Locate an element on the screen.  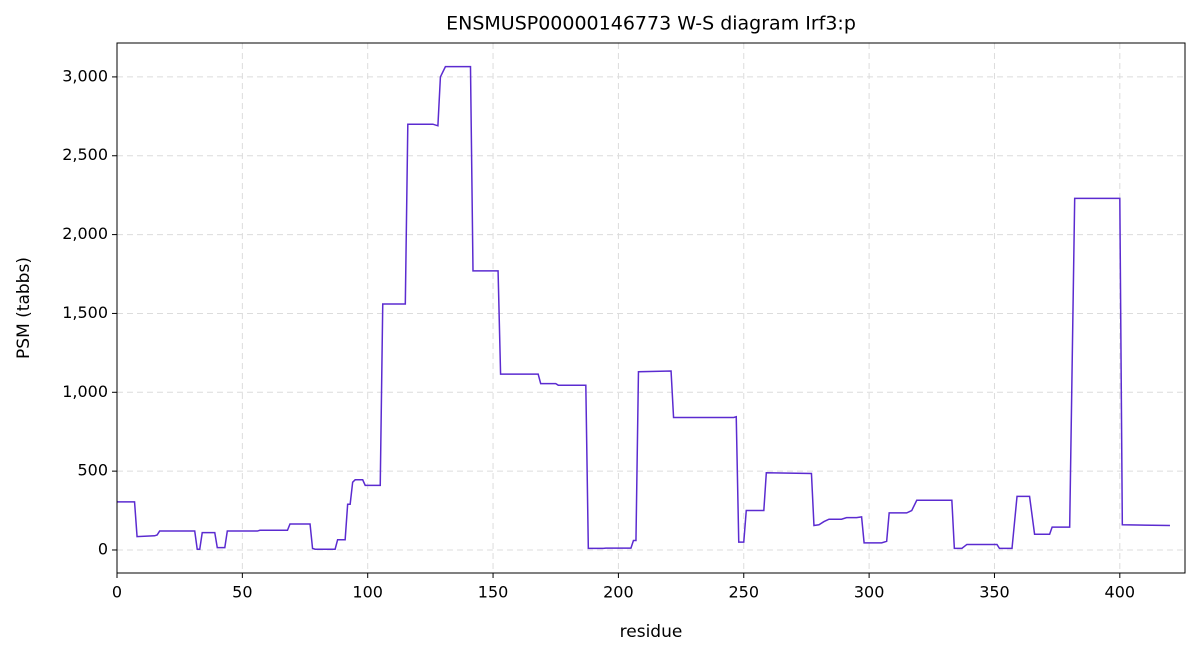
y-axis-label: PSM (tabbs) is located at coordinates (24, 308).